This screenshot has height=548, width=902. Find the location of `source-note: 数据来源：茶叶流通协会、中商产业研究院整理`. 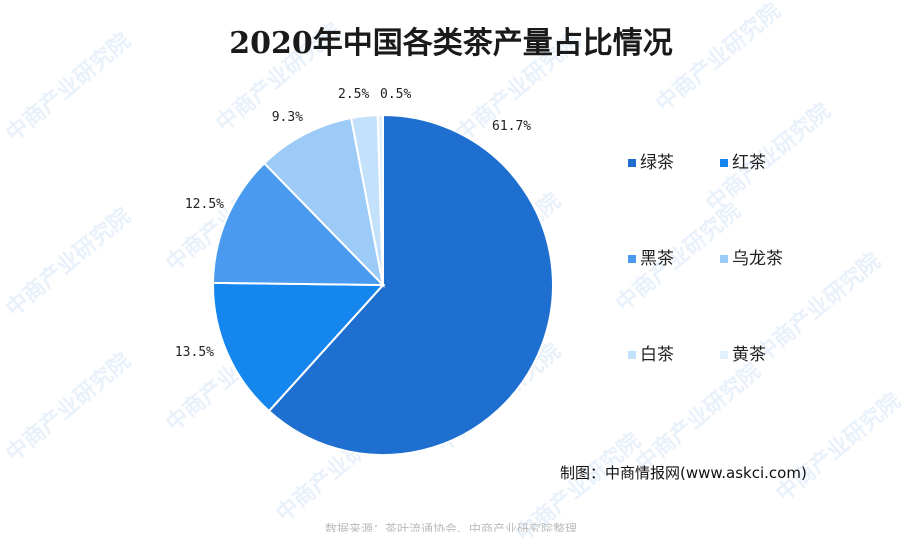

source-note: 数据来源：茶叶流通协会、中商产业研究院整理 is located at coordinates (450, 527).